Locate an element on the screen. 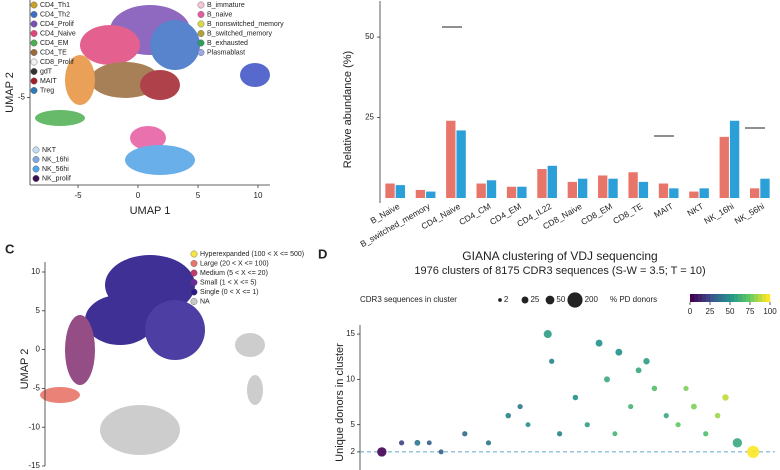 The width and height of the screenshot is (780, 470). color-legend-title: % PD donors is located at coordinates (633, 299).